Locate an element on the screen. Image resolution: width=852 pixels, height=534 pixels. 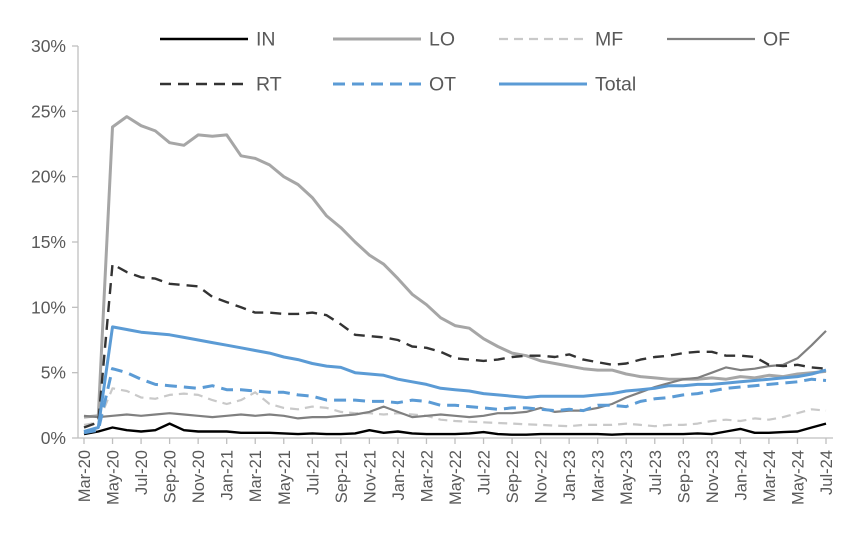
legend-label-OT: OT is located at coordinates (442, 85).